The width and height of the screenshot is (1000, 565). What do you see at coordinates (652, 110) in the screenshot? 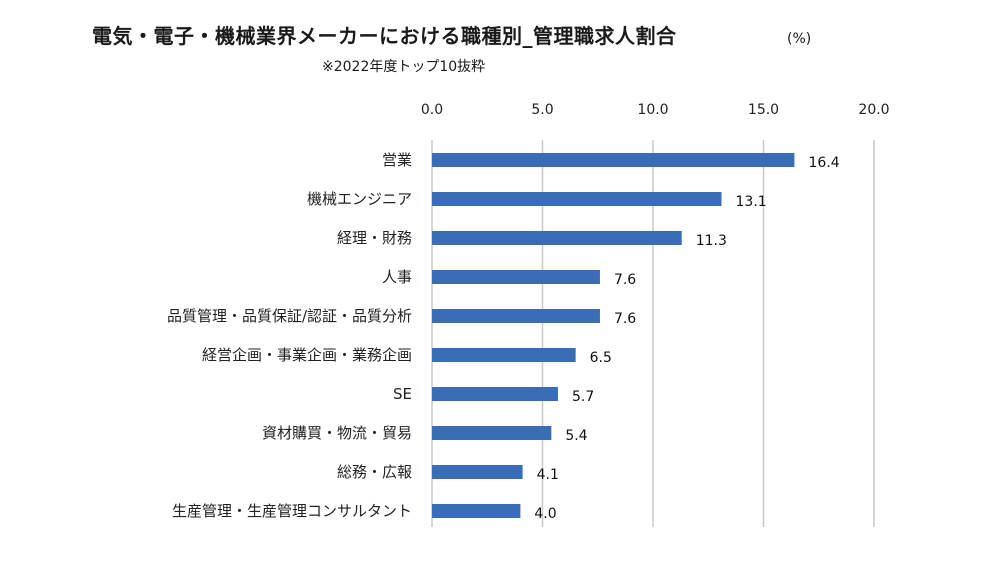
I see `x-tick-label: 10.0` at bounding box center [652, 110].